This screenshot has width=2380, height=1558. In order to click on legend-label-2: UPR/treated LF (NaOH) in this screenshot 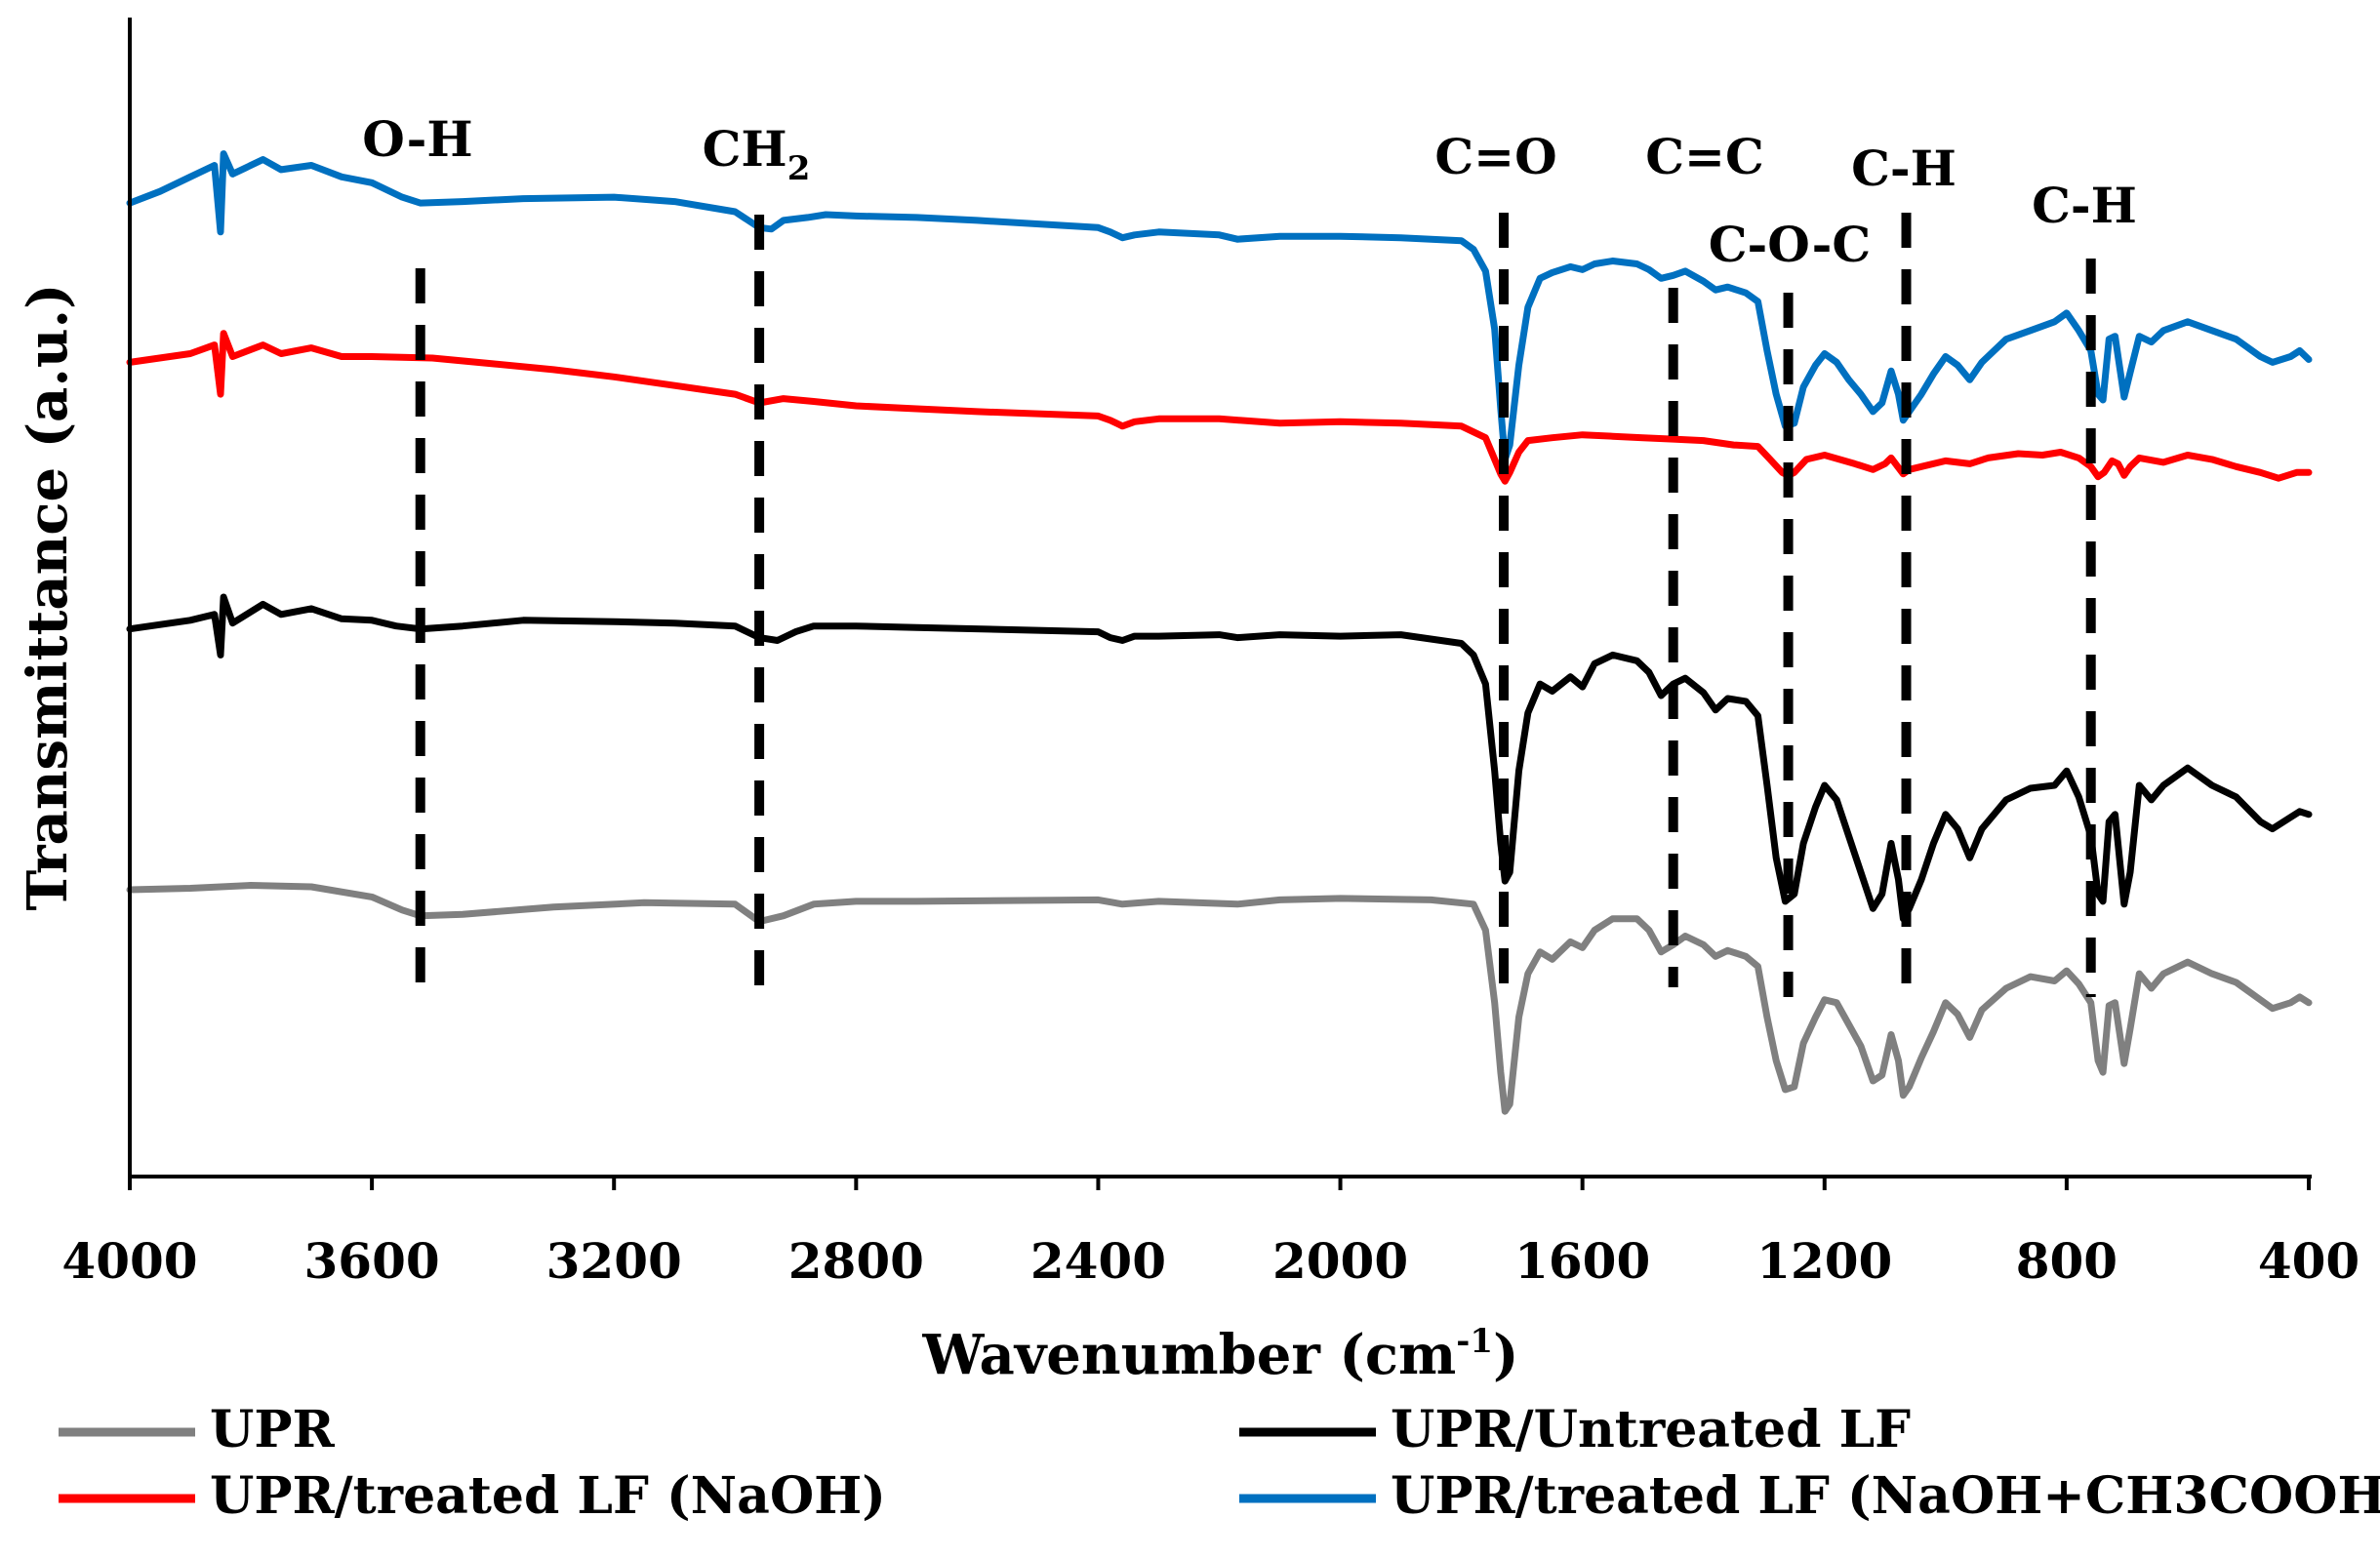, I will do `click(548, 1496)`.